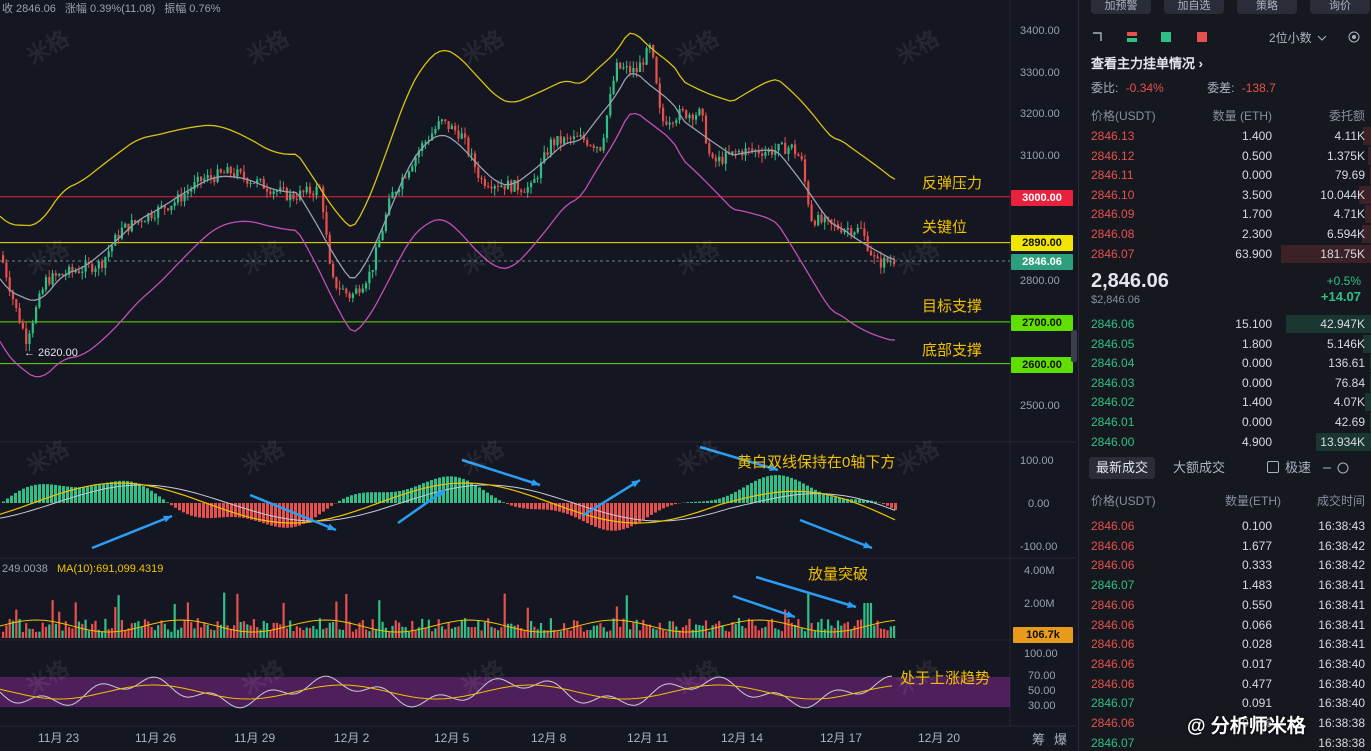 This screenshot has width=1371, height=751. What do you see at coordinates (1231, 136) in the screenshot?
I see `ask-row: 2846.13 1.400 4.11K` at bounding box center [1231, 136].